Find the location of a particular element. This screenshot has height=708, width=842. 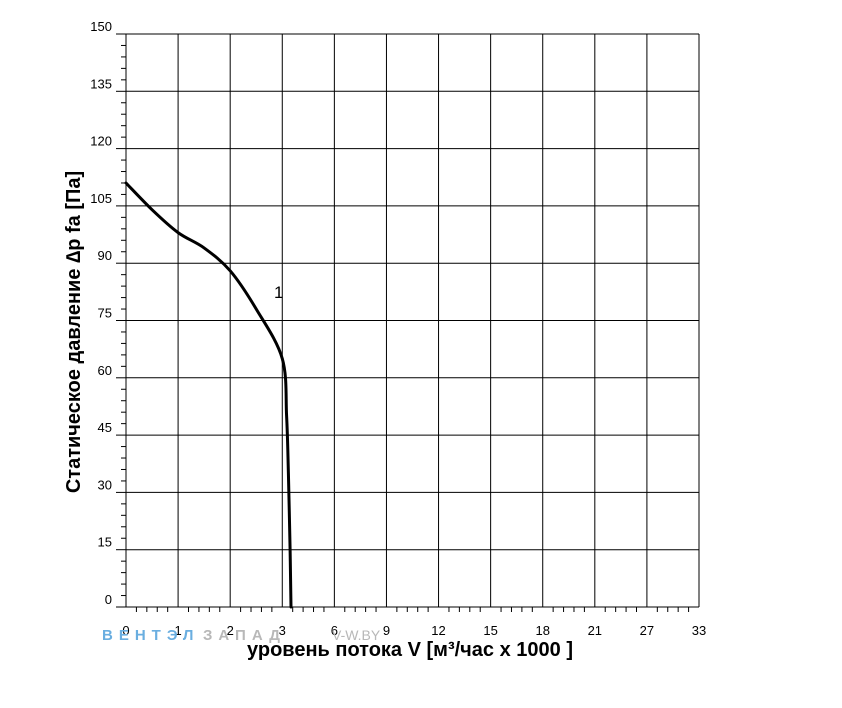

y-tick-label: 90 is located at coordinates (105, 255).